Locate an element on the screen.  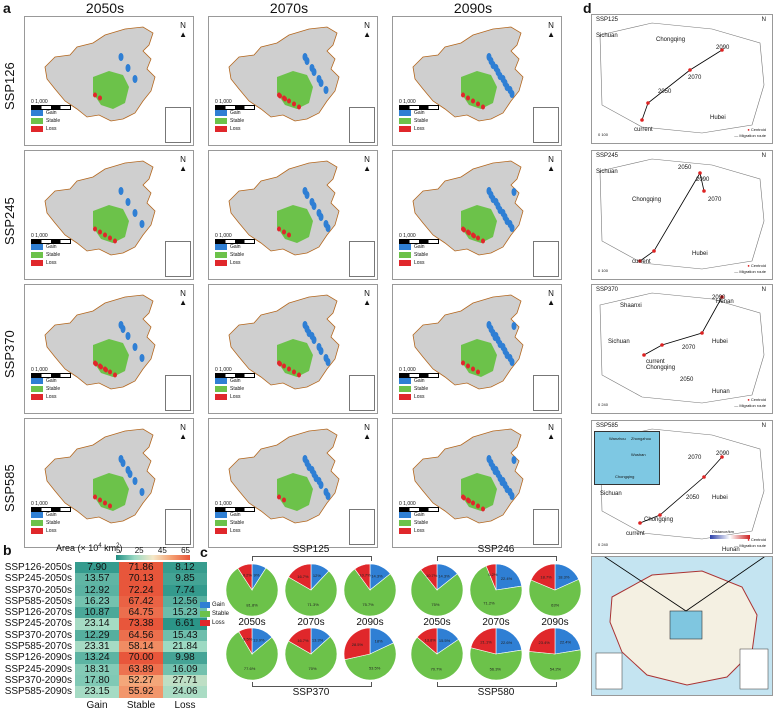
pie-slice-gain is located at coordinates (567, 641).